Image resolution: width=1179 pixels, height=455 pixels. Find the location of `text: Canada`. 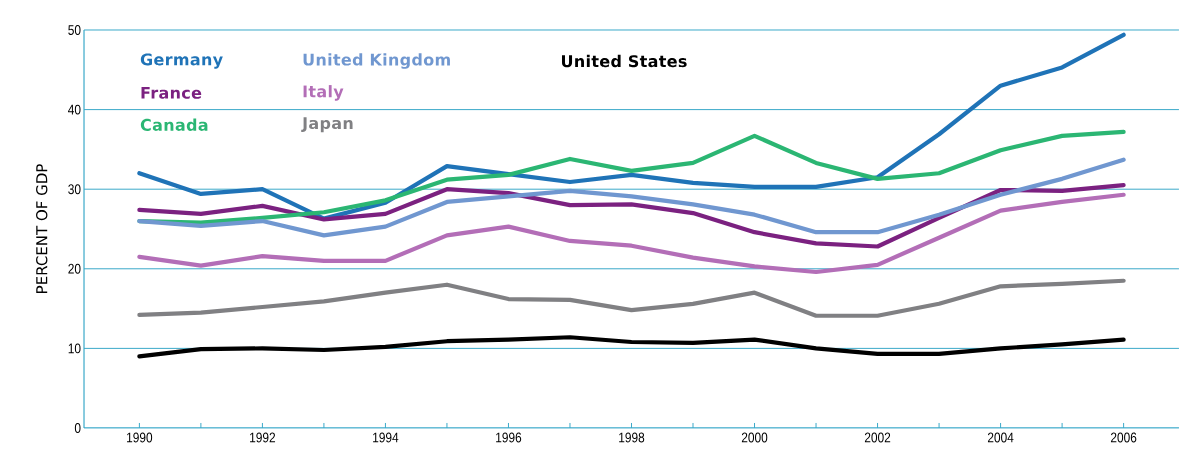

text: Canada is located at coordinates (174, 124).